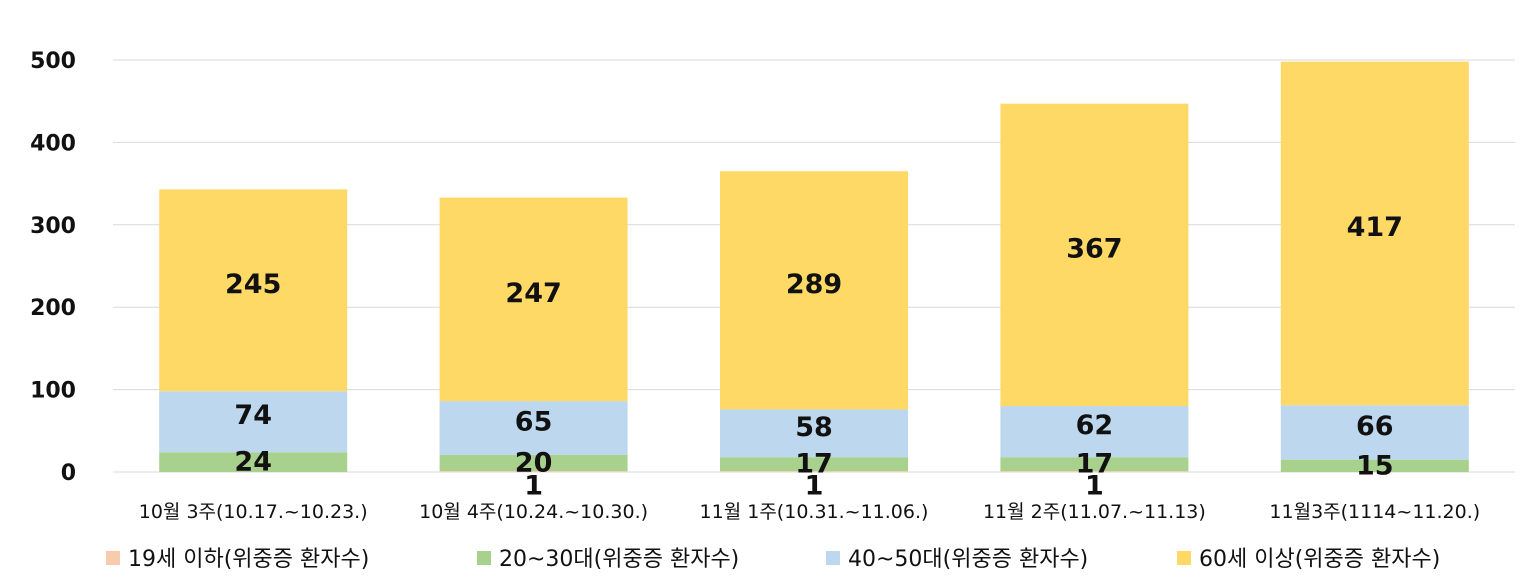 Image resolution: width=1539 pixels, height=588 pixels. I want to click on data-label: 65, so click(534, 421).